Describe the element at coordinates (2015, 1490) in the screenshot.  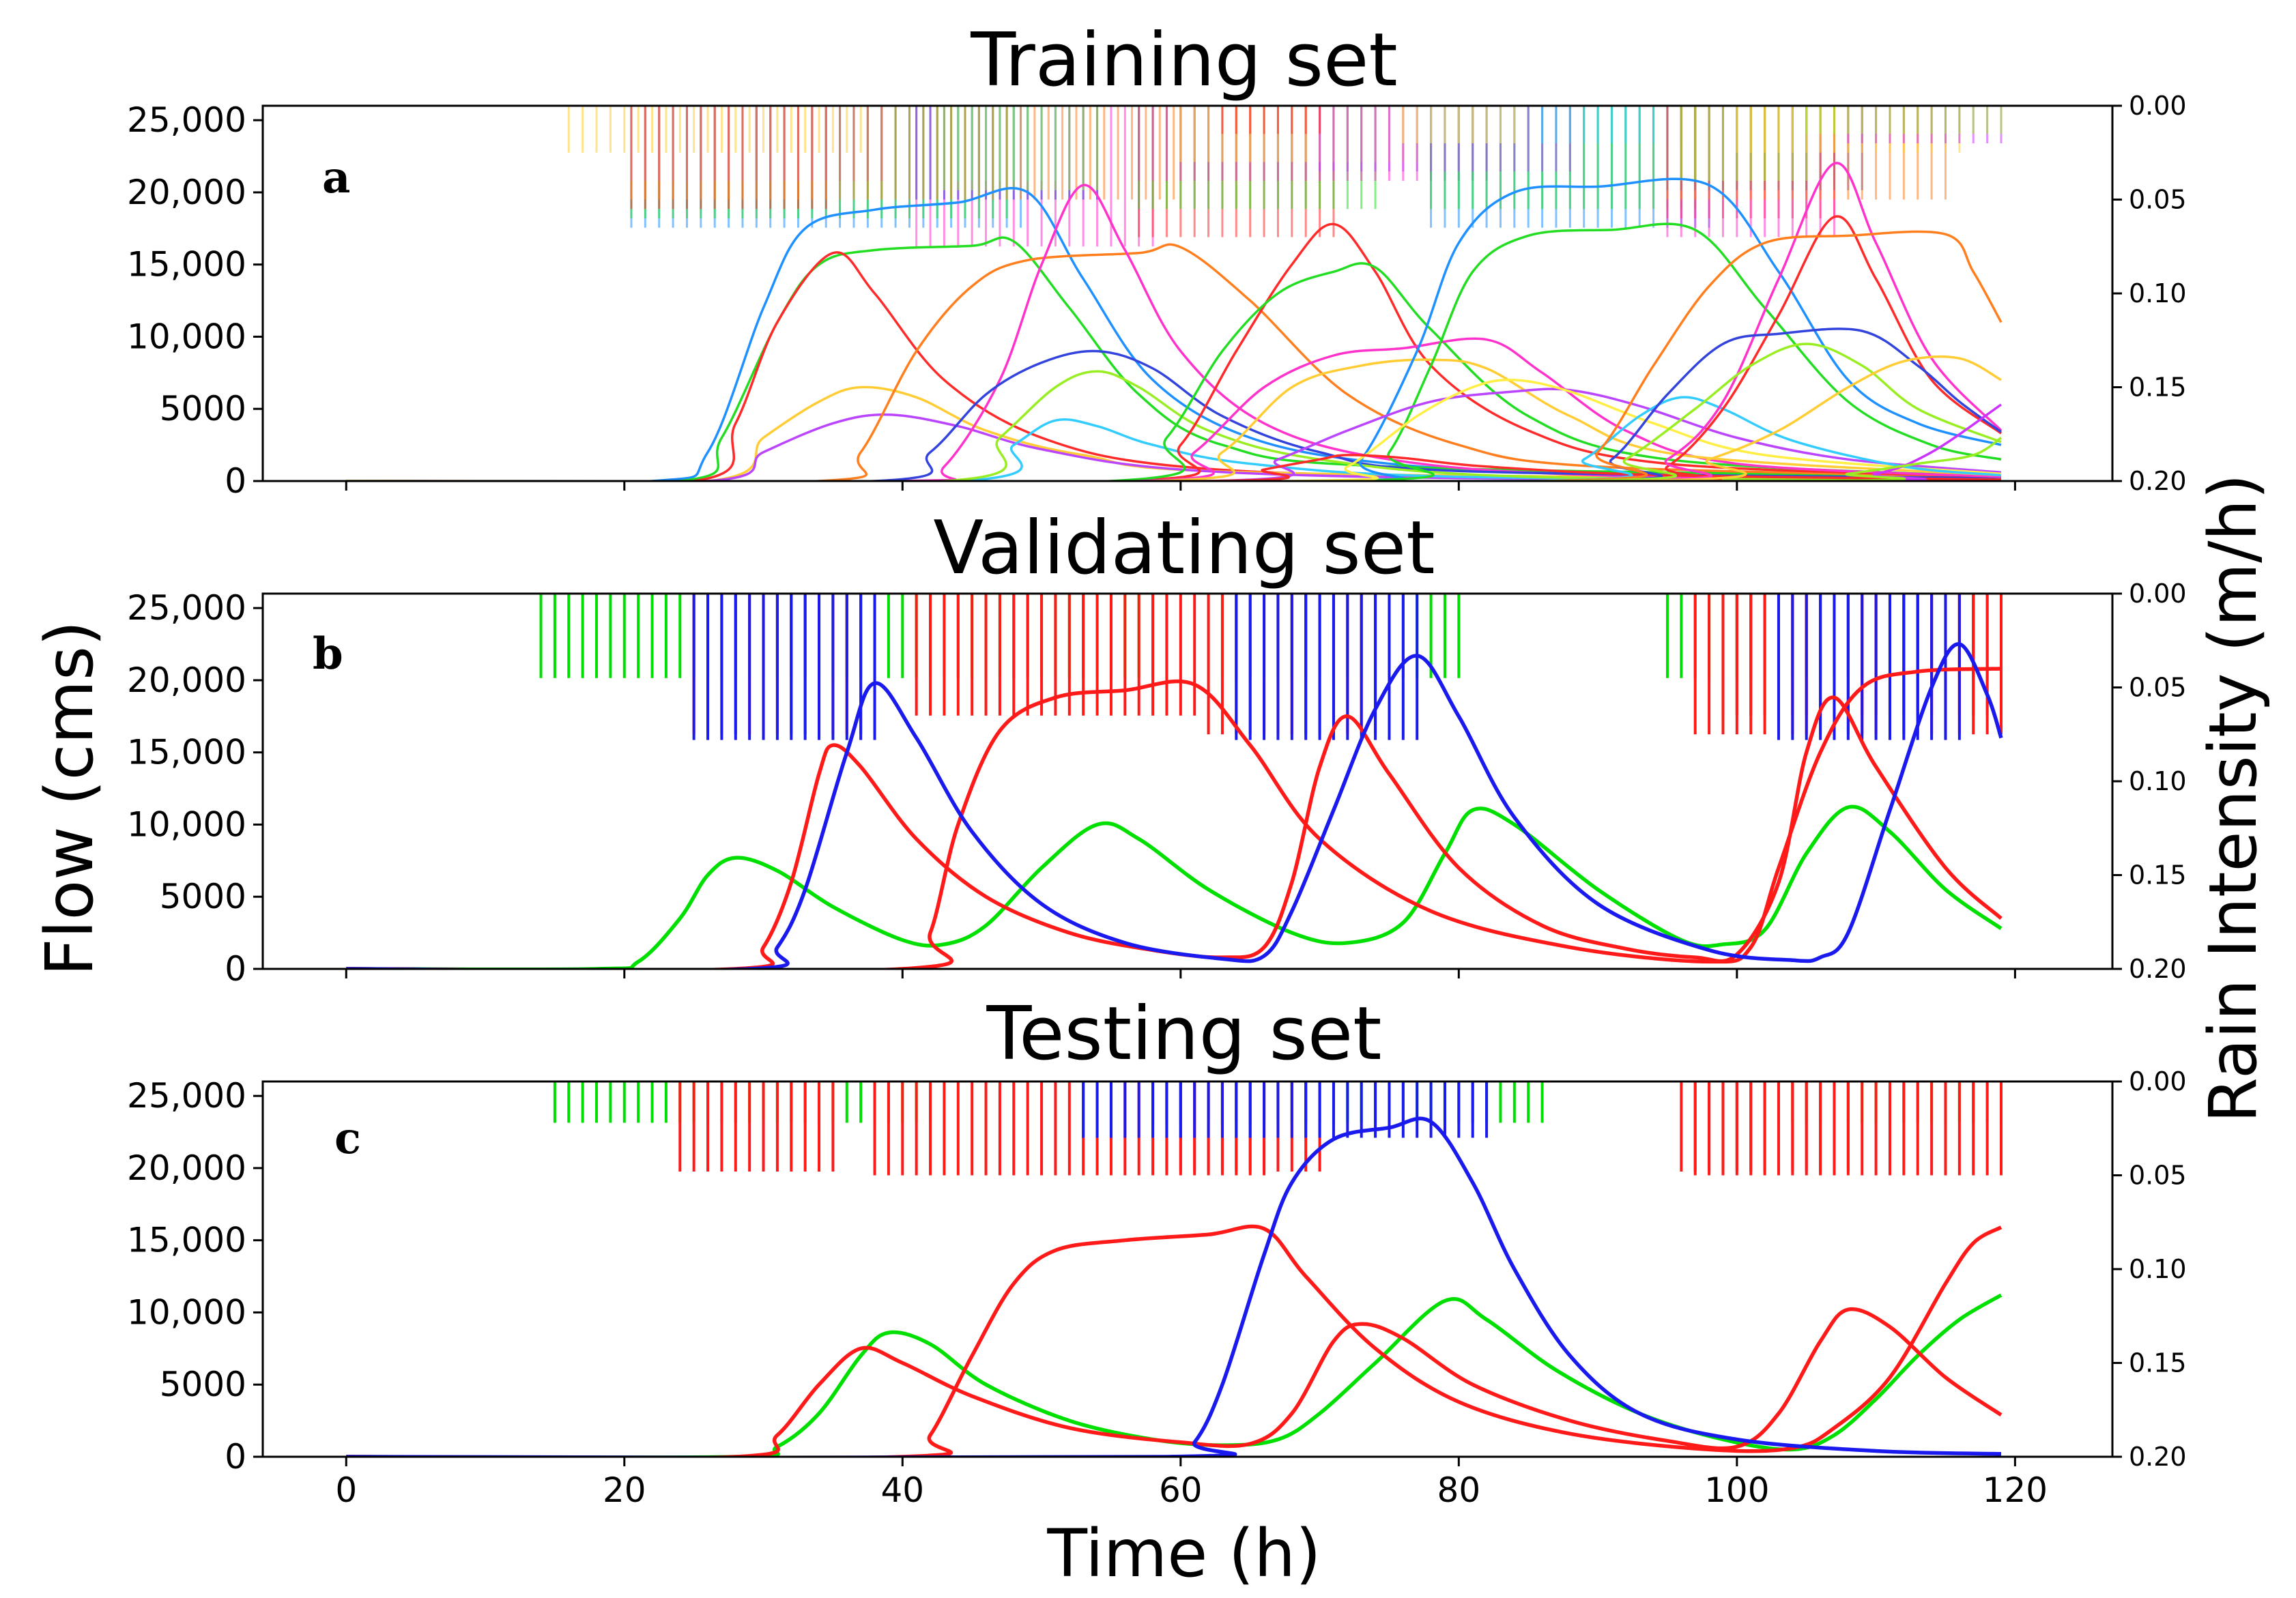
I see `x-tick-label: 120` at that location.